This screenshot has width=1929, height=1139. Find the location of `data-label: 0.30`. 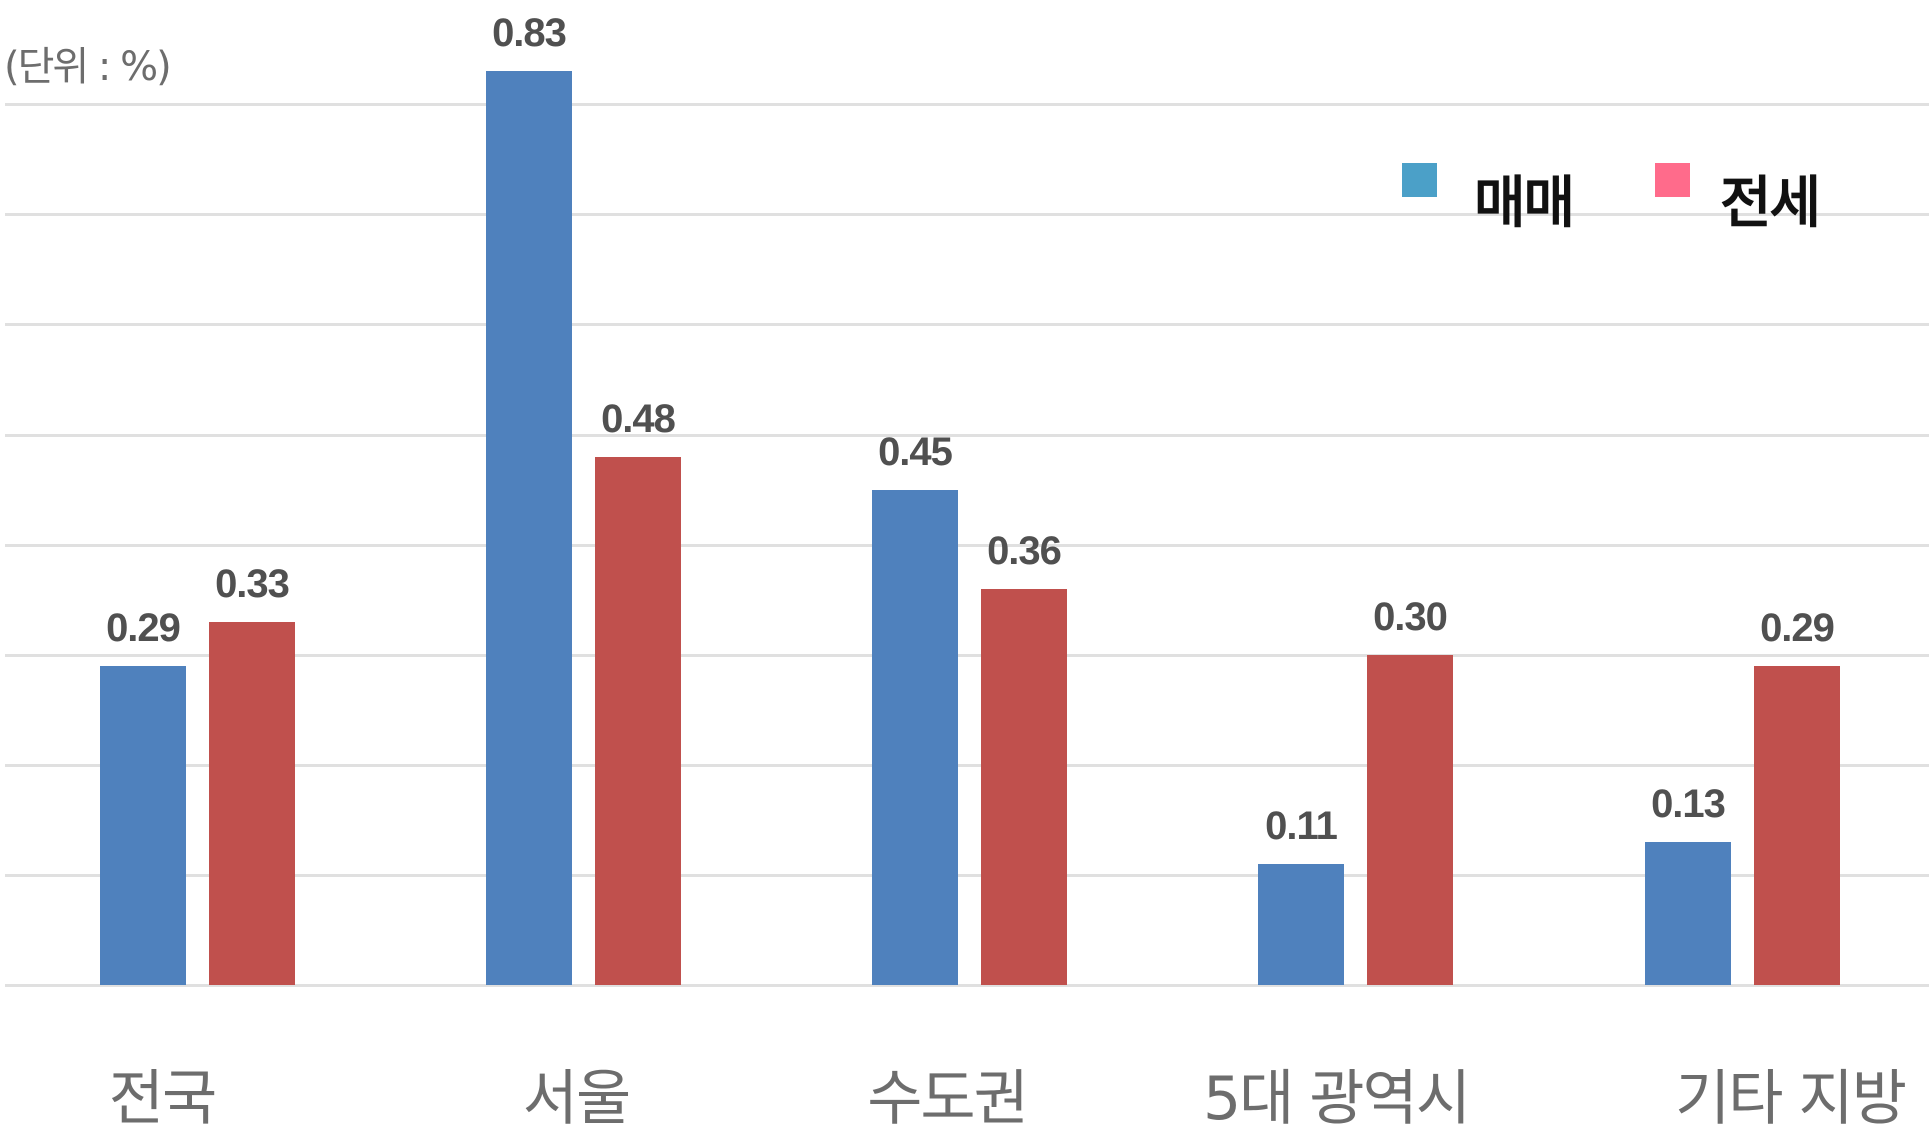

data-label: 0.30 is located at coordinates (1410, 617).